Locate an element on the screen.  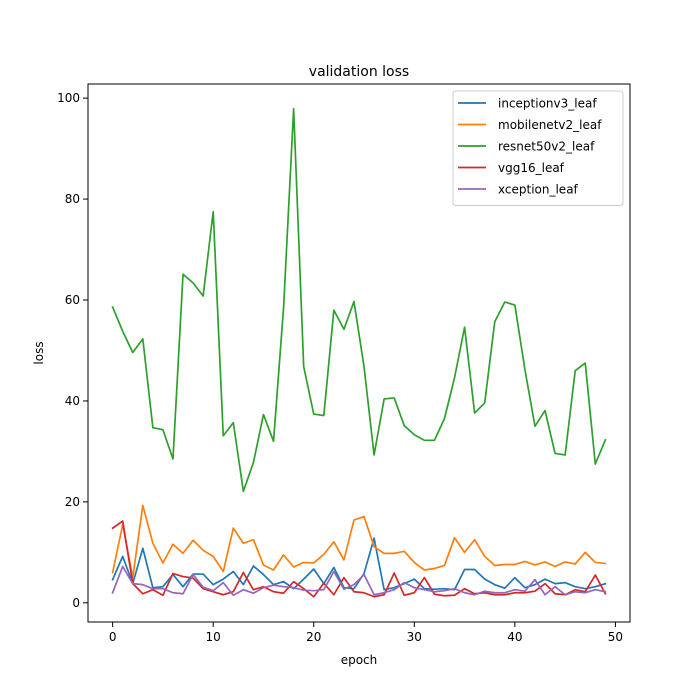
y-tick-label: 60 is located at coordinates (72, 300).